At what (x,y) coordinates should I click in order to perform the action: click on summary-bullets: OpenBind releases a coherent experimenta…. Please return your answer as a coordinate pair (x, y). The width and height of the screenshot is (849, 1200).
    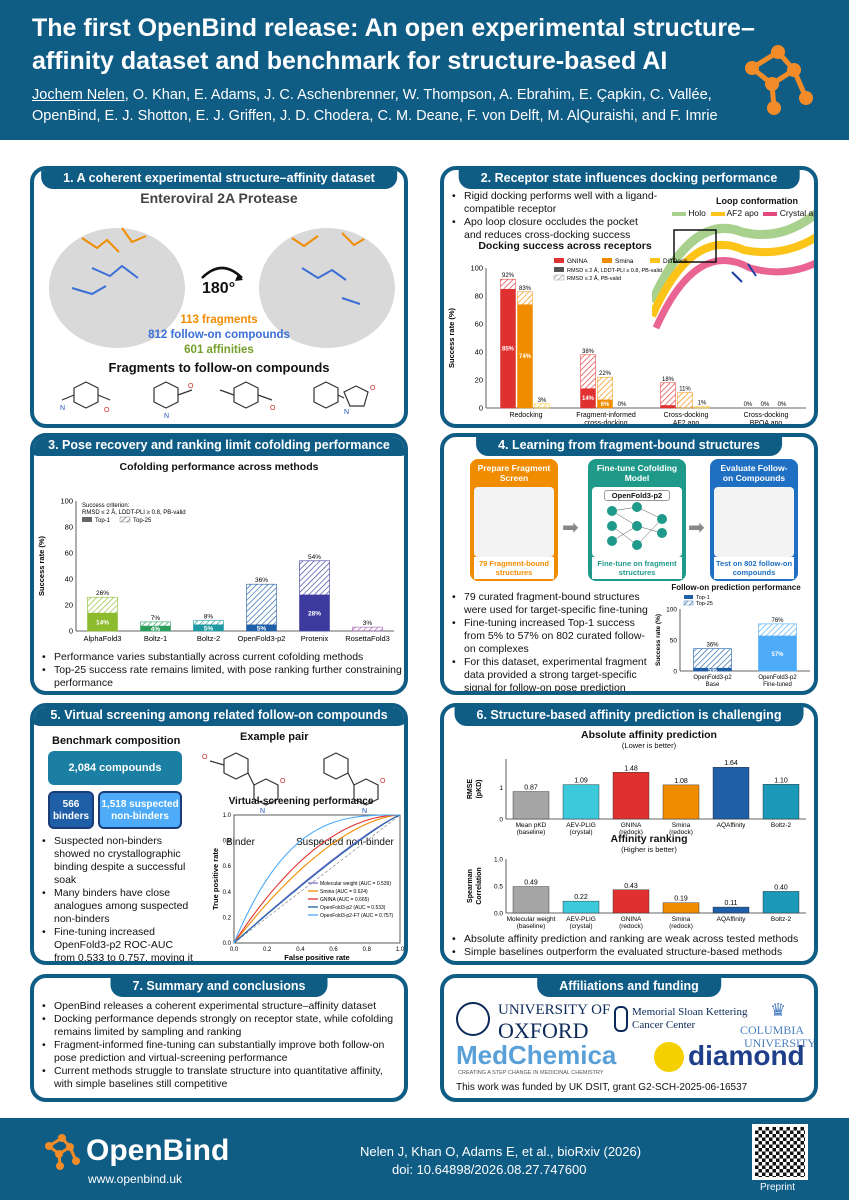
    Looking at the image, I should click on (222, 1045).